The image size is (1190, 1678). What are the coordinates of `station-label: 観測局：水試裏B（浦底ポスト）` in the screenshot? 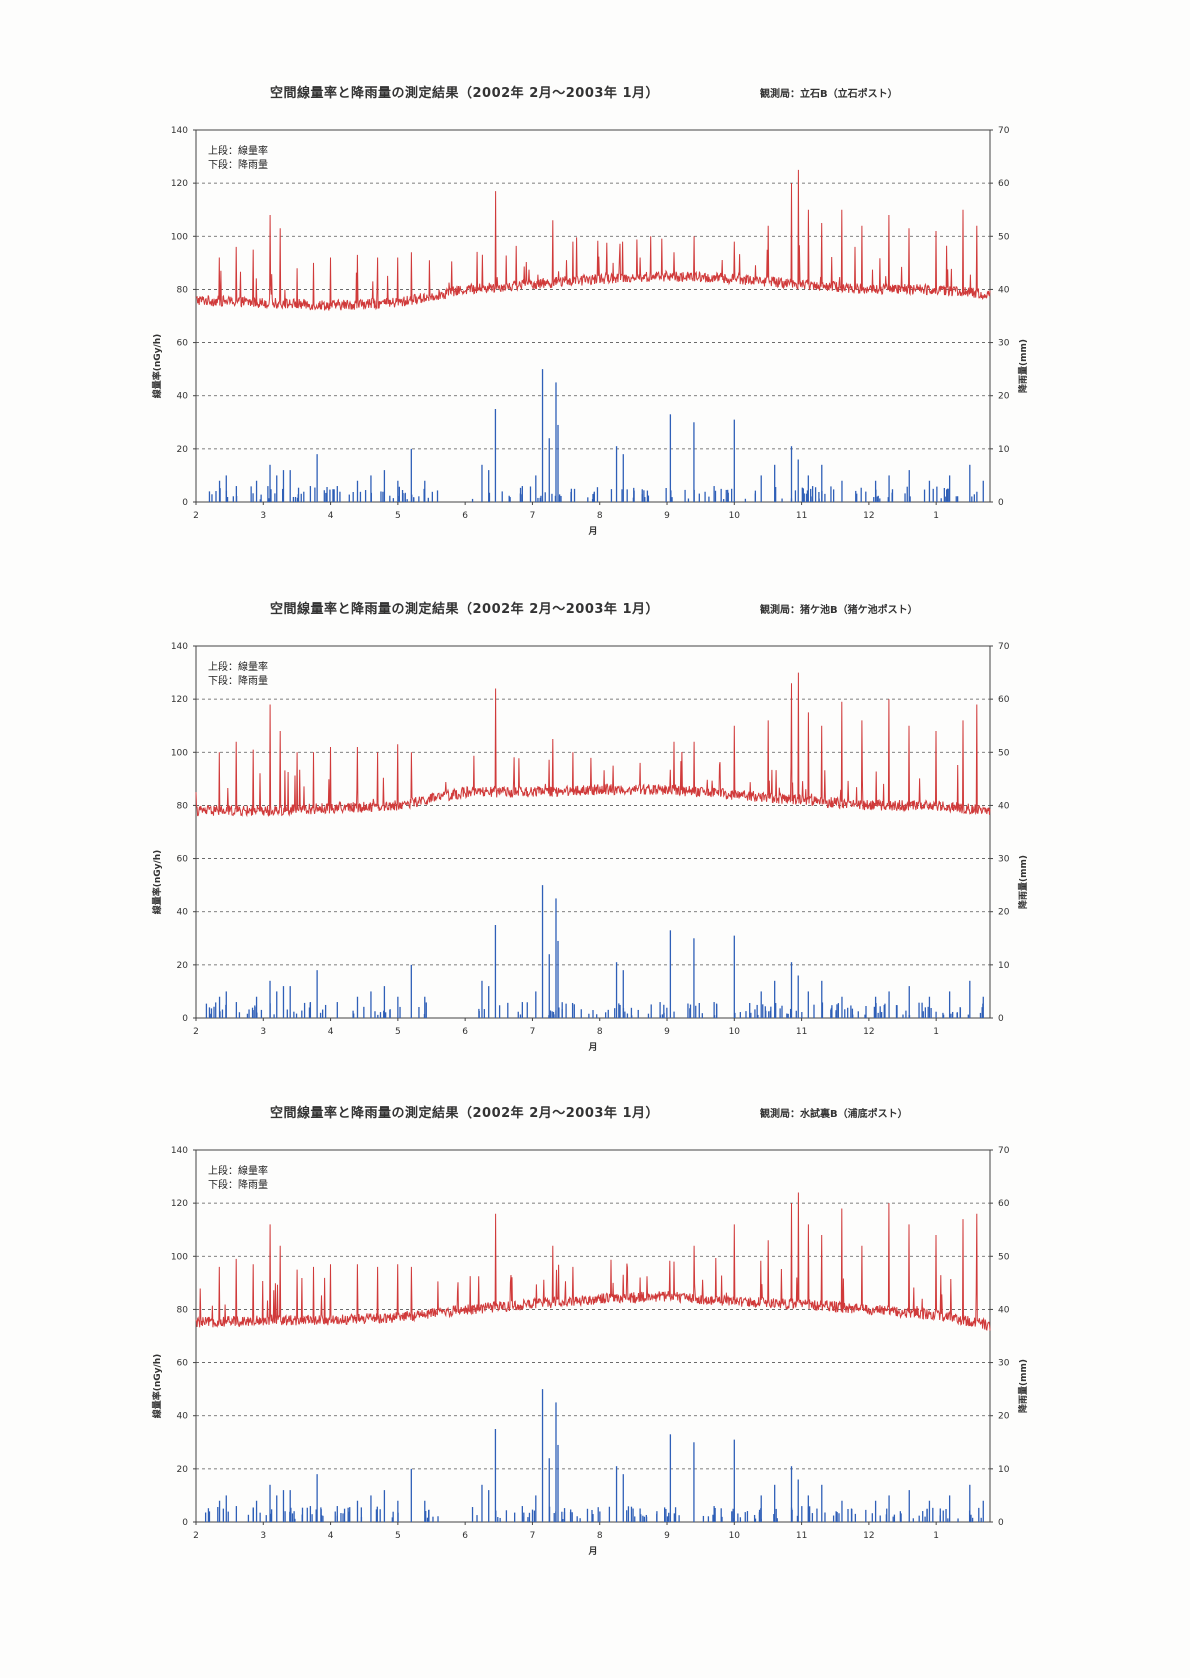 It's located at (834, 1114).